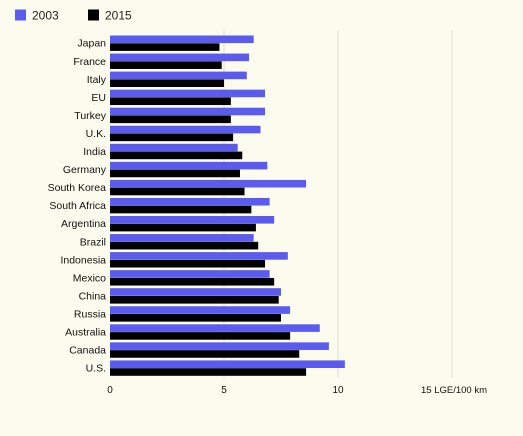 This screenshot has width=523, height=436. What do you see at coordinates (182, 39) in the screenshot?
I see `bar-2003-japan` at bounding box center [182, 39].